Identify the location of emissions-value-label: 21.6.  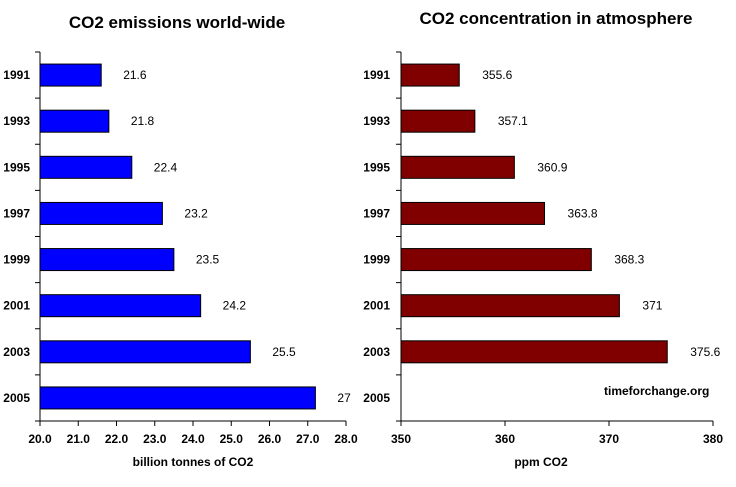
(135, 75).